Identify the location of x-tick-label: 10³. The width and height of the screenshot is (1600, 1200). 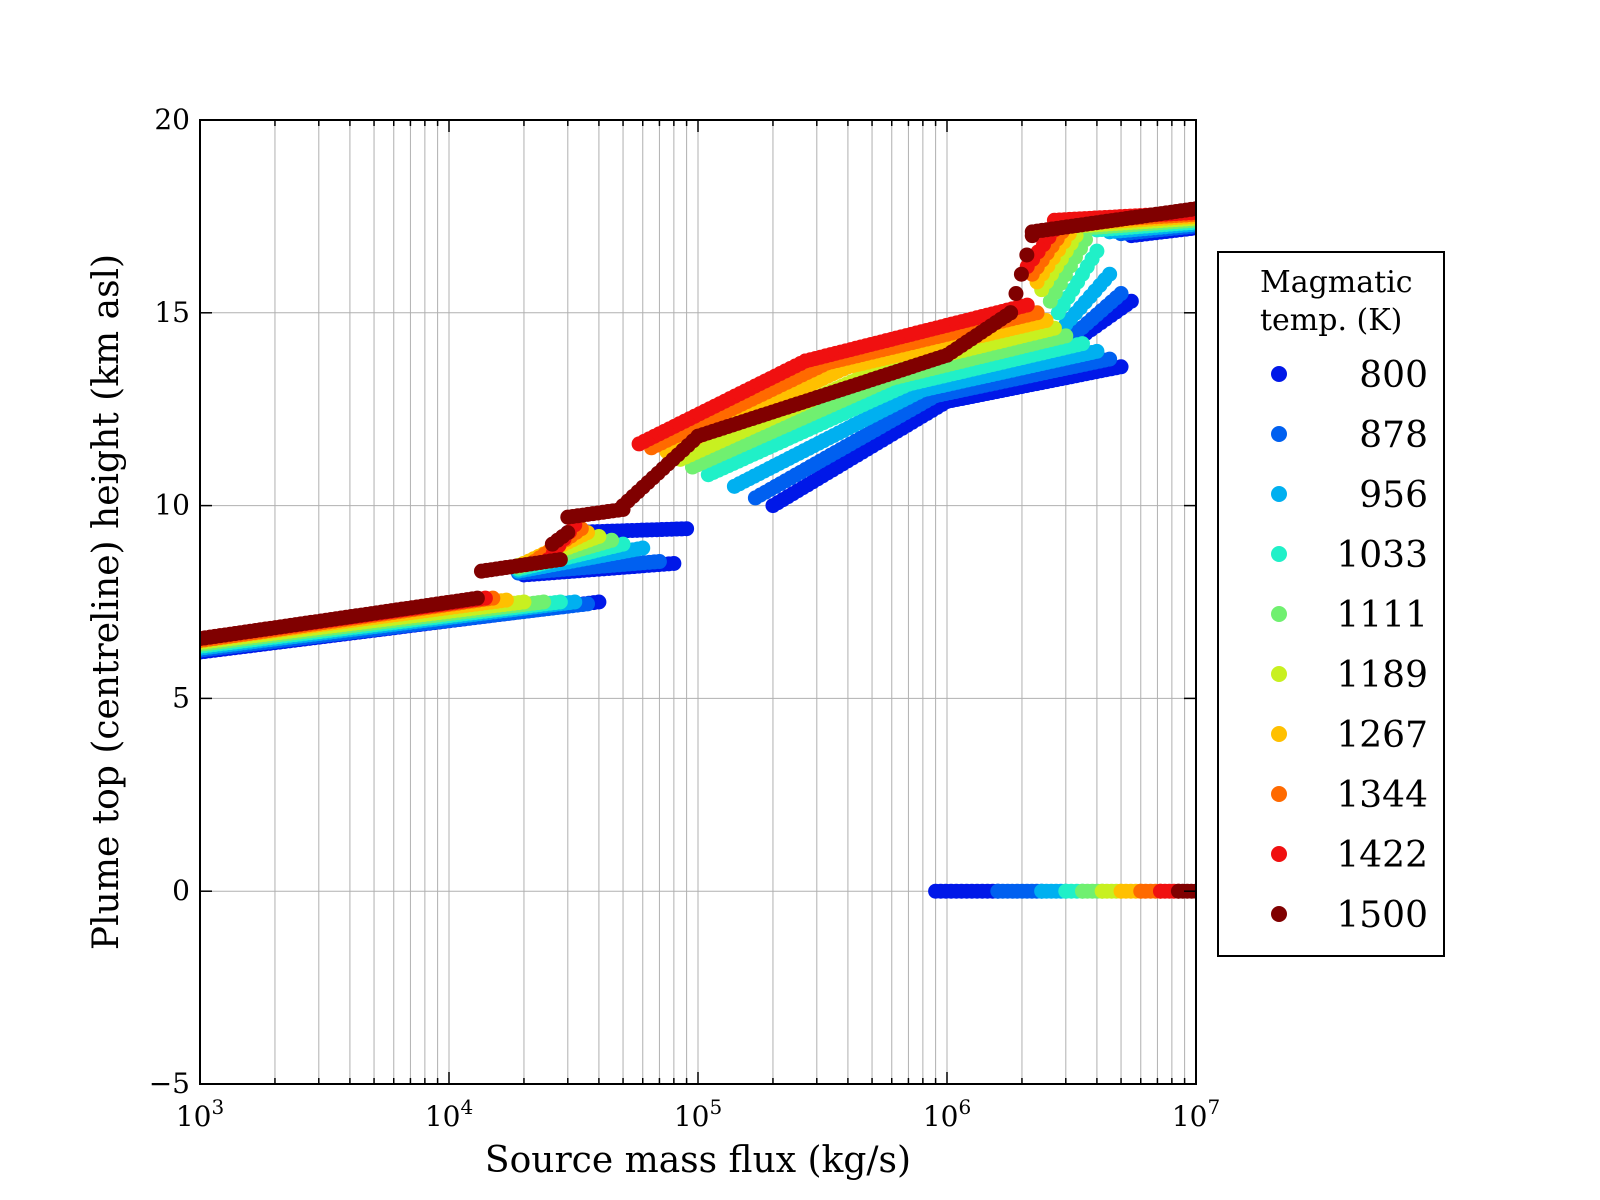
(200, 1114).